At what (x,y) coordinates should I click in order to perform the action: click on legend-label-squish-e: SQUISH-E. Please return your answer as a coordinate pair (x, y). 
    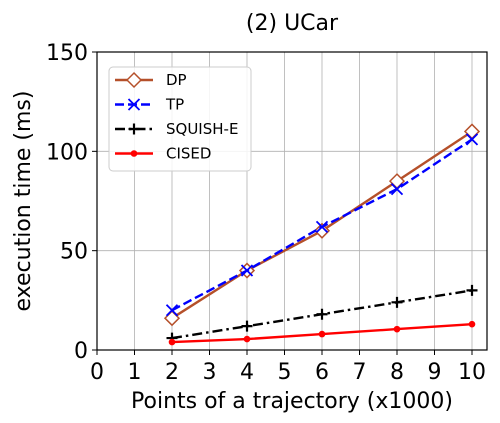
    Looking at the image, I should click on (202, 129).